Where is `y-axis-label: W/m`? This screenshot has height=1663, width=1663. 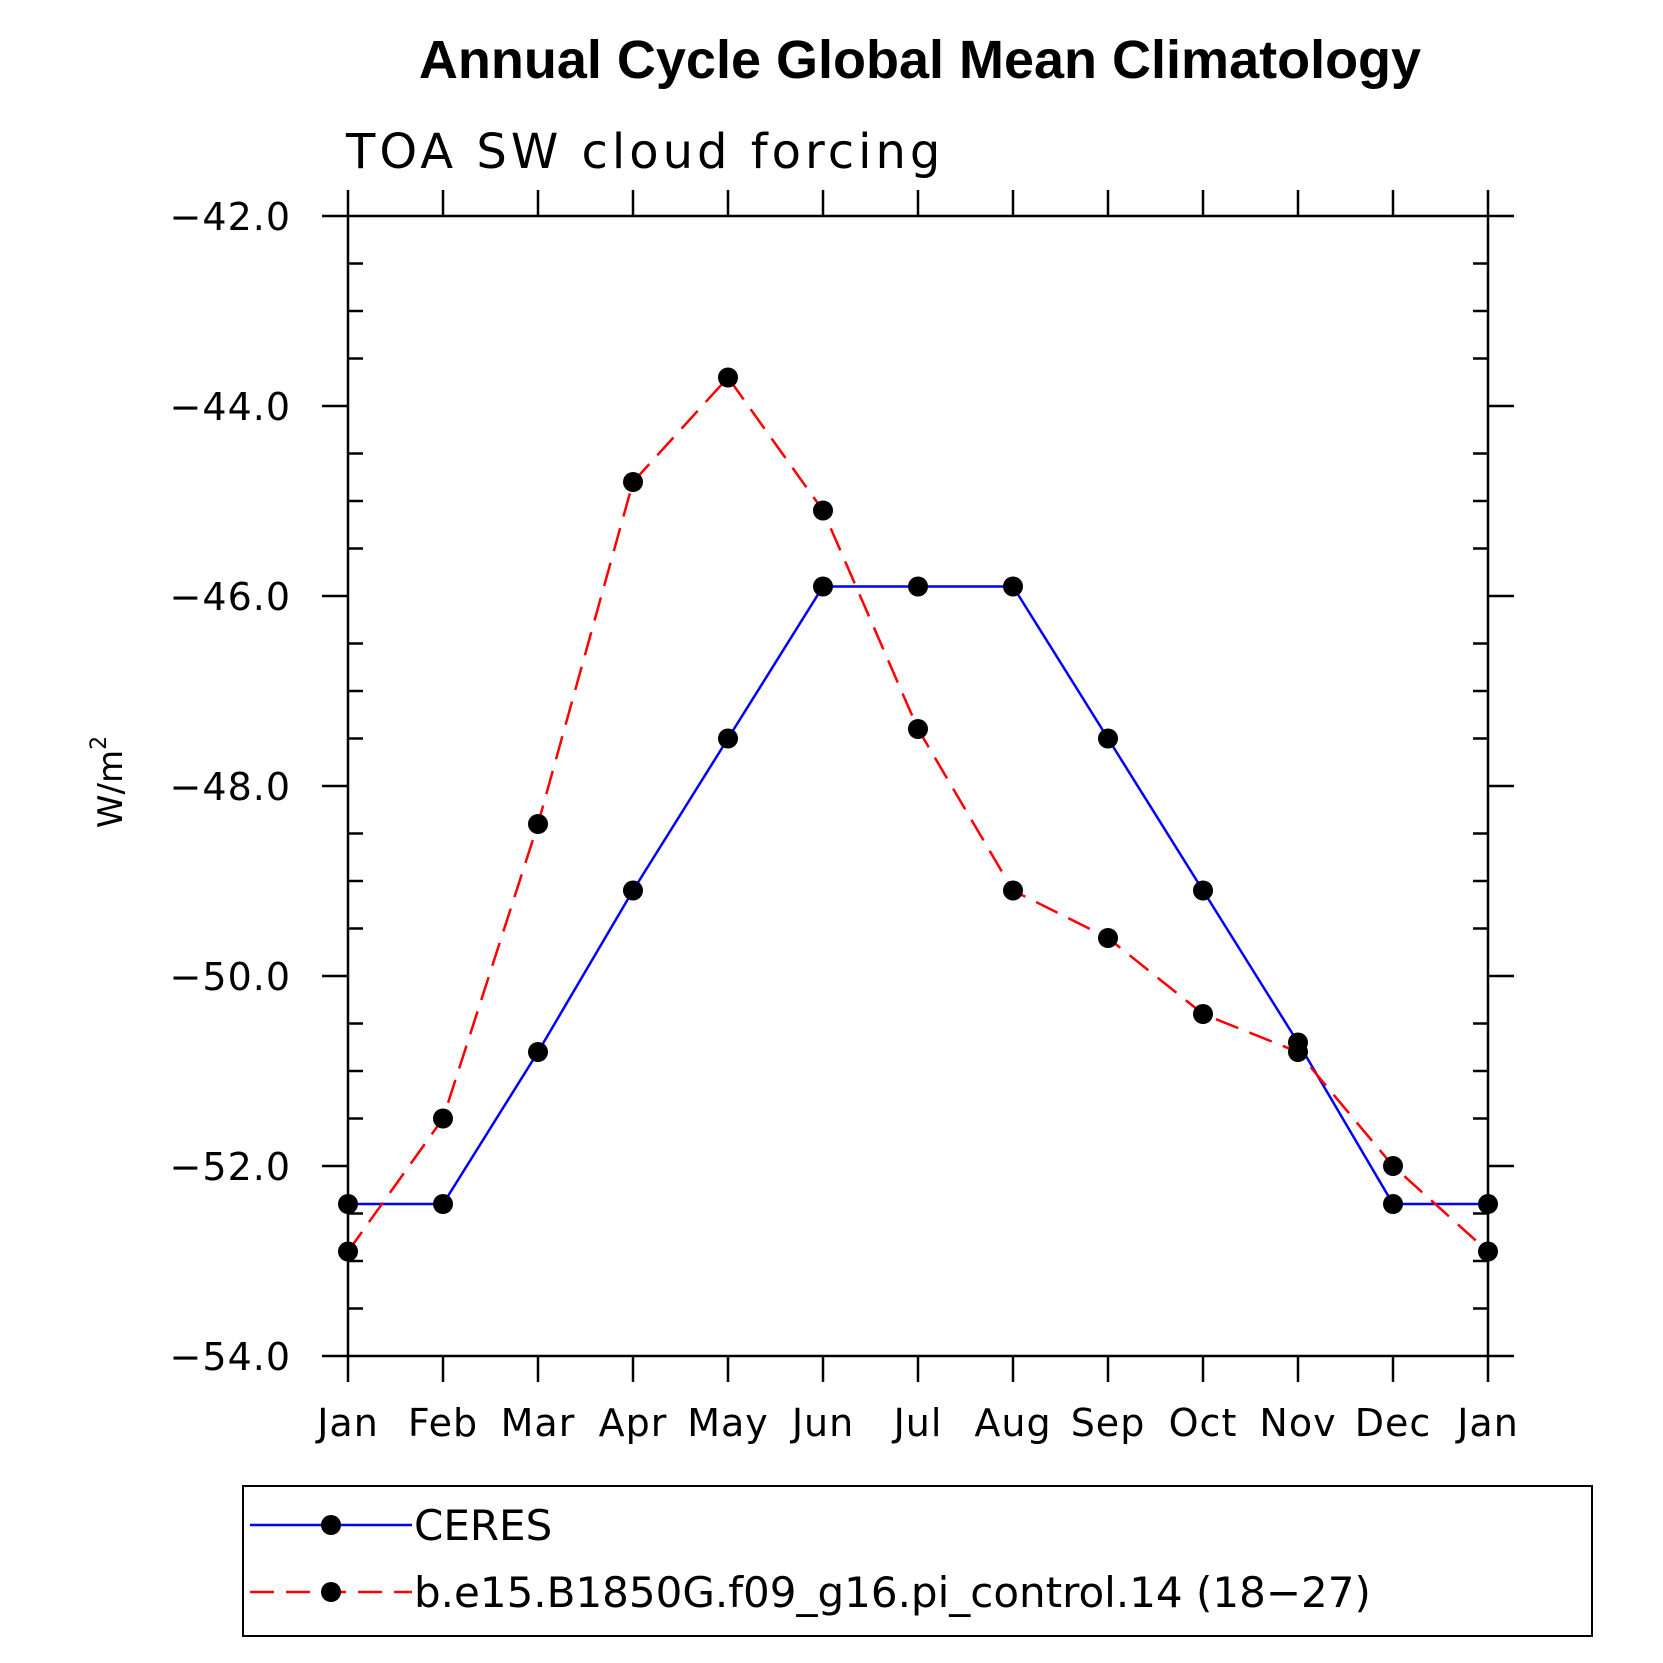
y-axis-label: W/m is located at coordinates (111, 789).